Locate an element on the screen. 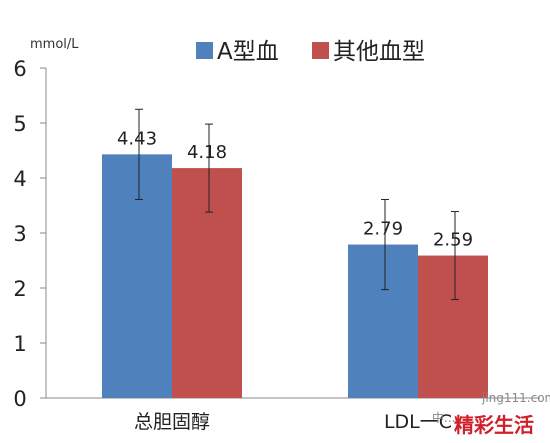 The height and width of the screenshot is (443, 550). category-labels: 总胆固醇 LDL一C is located at coordinates (293, 422).